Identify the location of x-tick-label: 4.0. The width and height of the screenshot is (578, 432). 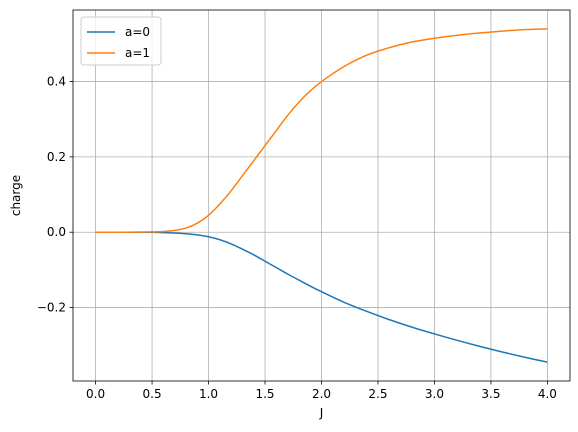
(547, 394).